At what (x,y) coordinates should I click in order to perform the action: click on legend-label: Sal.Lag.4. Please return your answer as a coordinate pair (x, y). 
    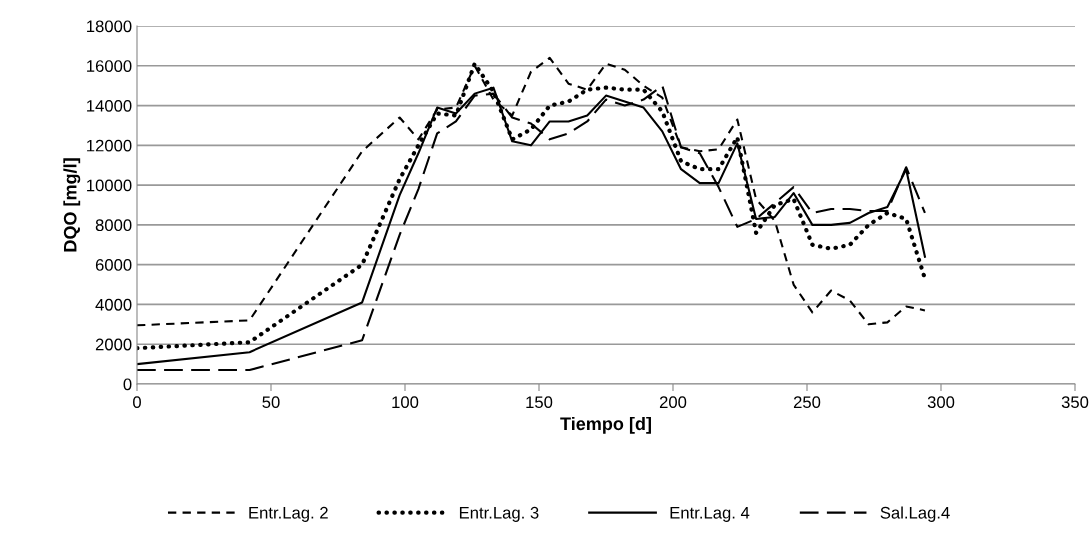
    Looking at the image, I should click on (915, 514).